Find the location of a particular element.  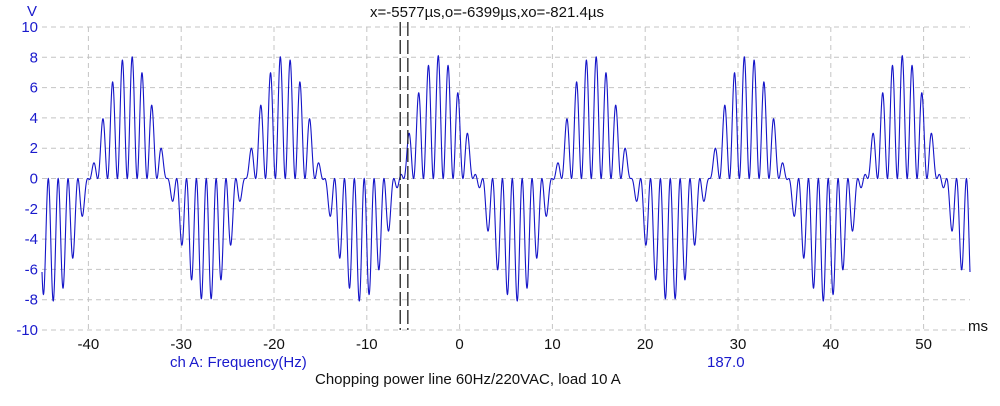

x-tick-label: 0 is located at coordinates (459, 344).